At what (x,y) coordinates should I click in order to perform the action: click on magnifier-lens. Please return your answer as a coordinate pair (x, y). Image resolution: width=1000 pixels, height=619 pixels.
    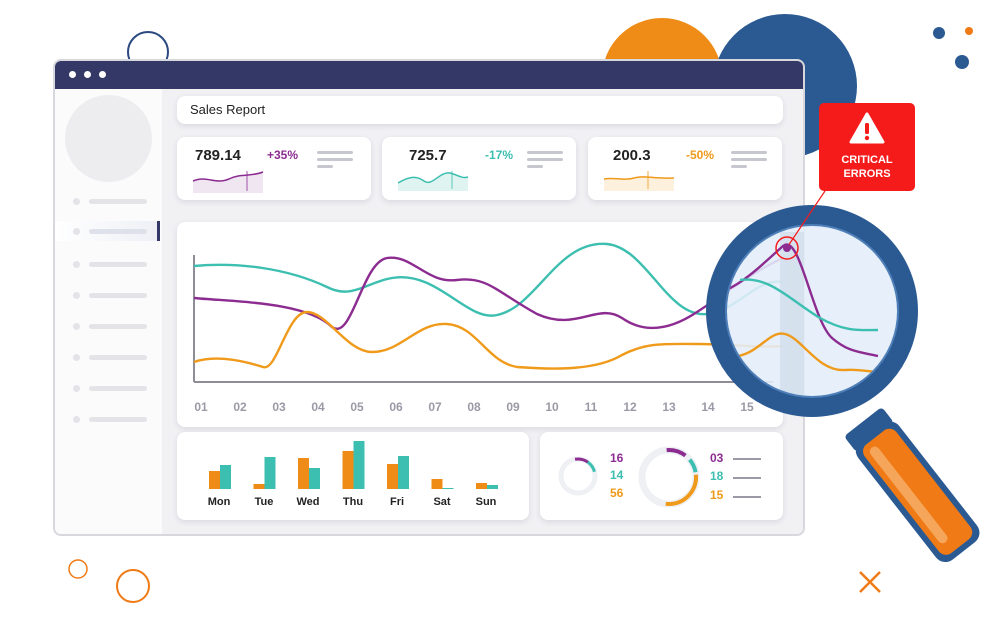
    Looking at the image, I should click on (812, 311).